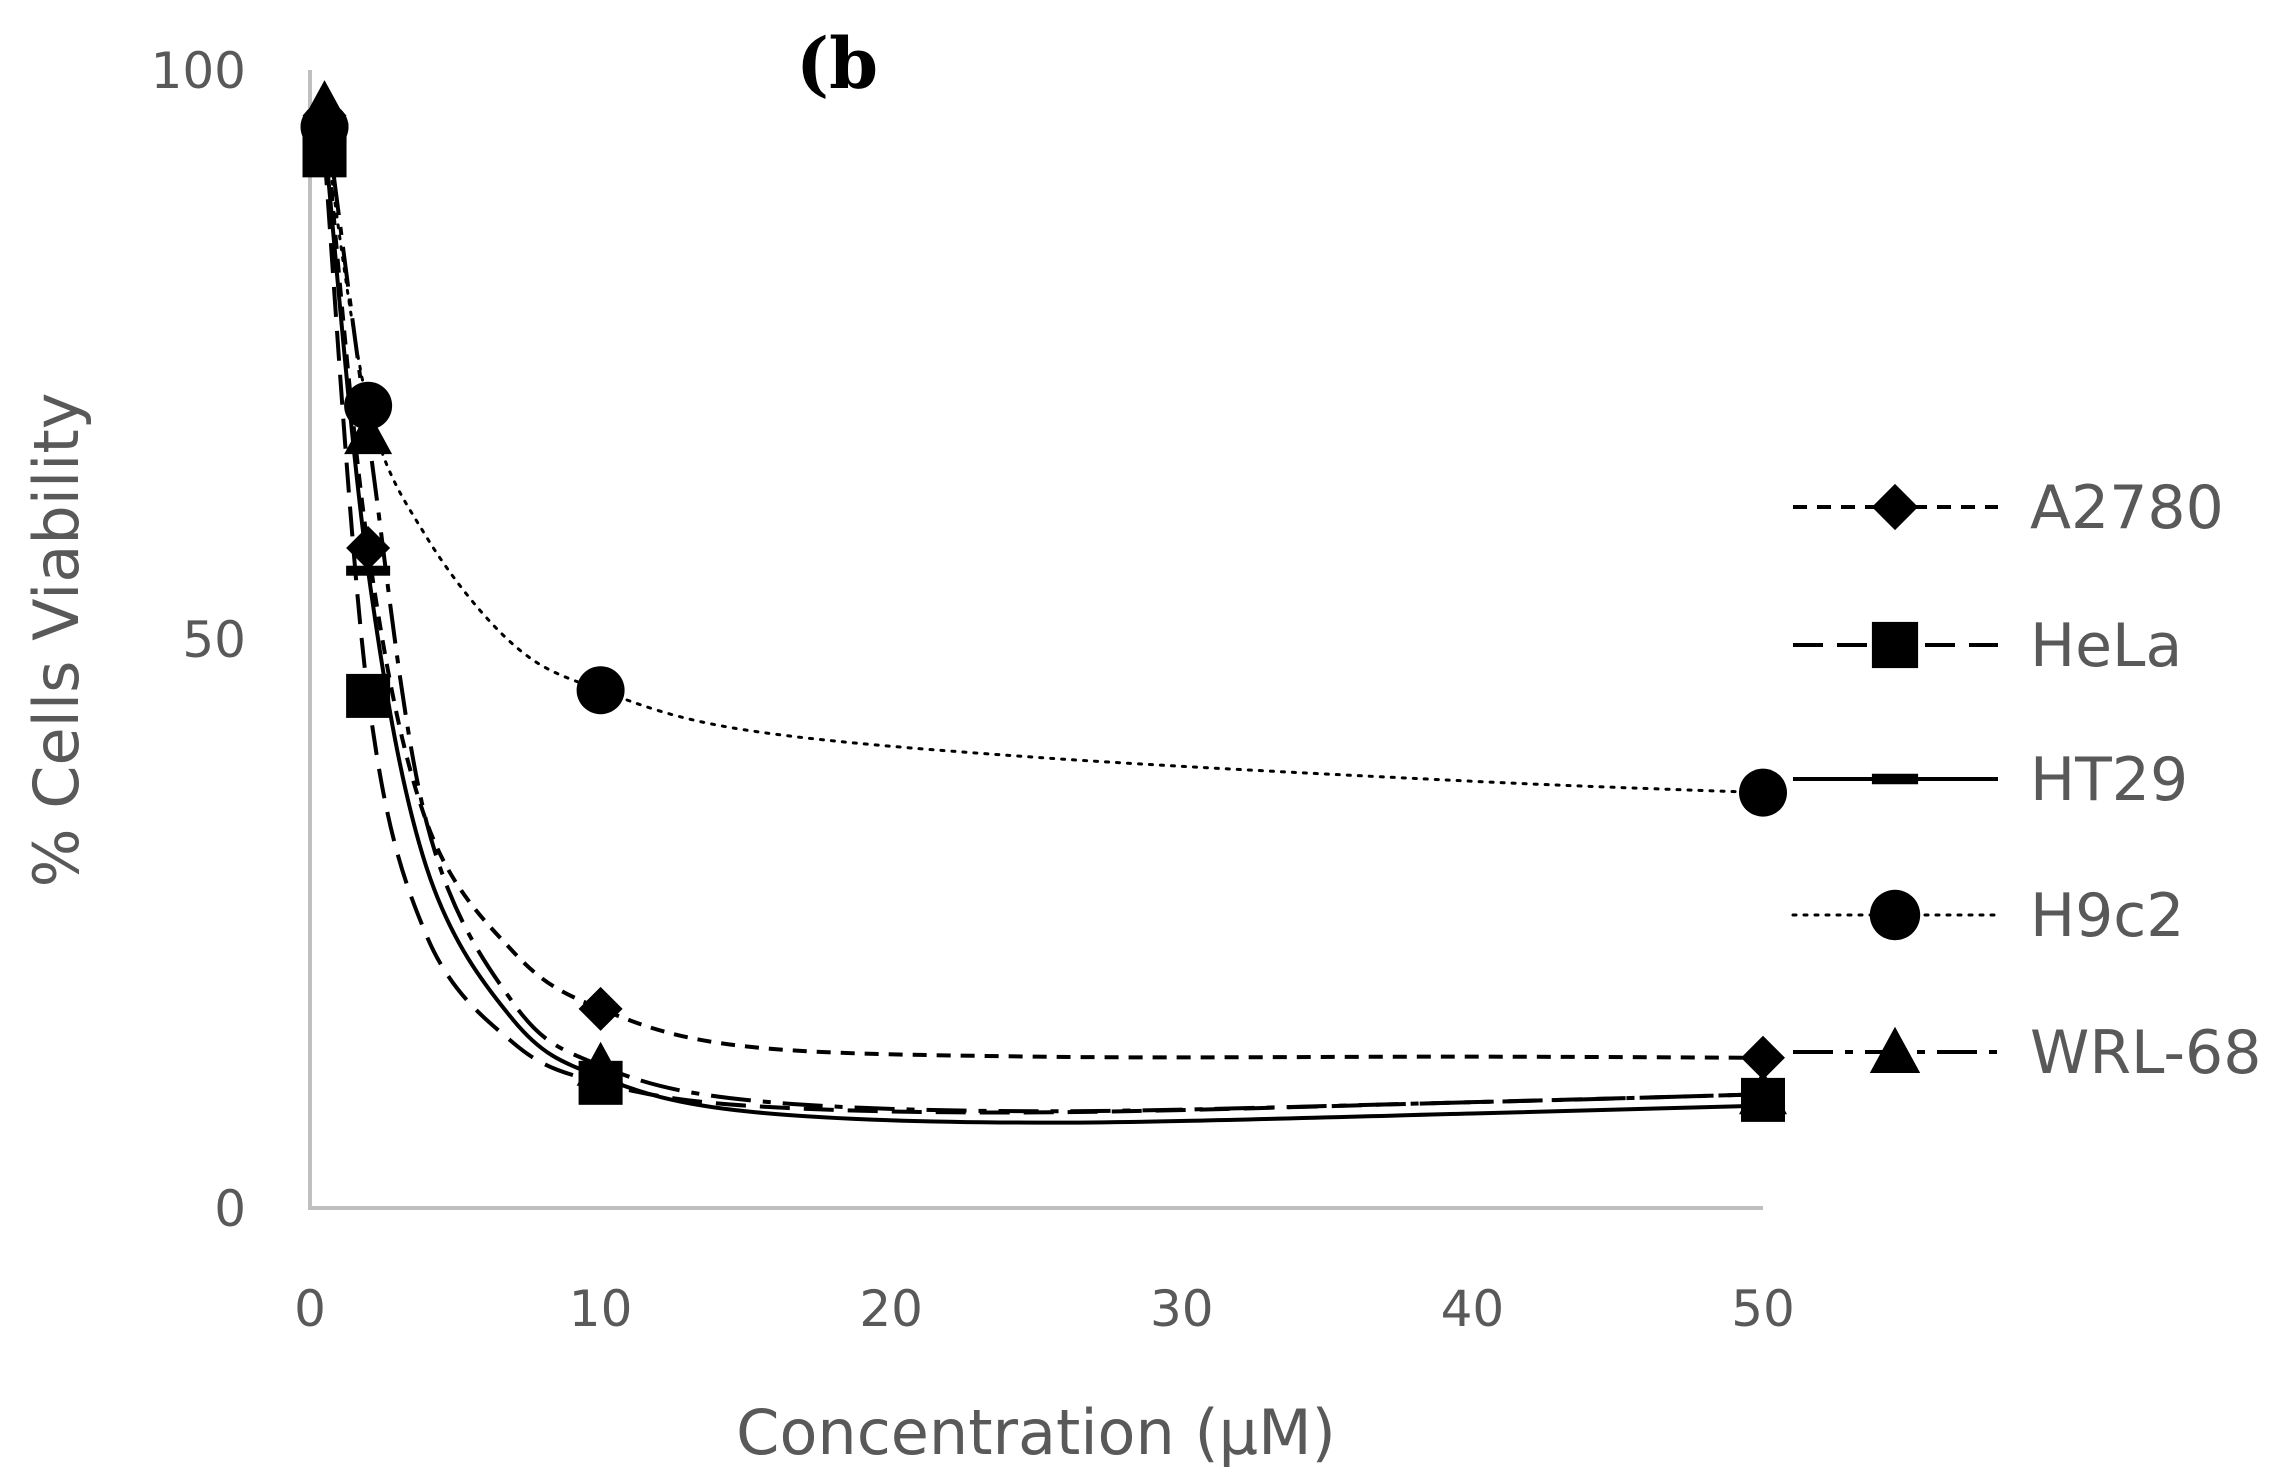 The height and width of the screenshot is (1481, 2278). Describe the element at coordinates (2026, 780) in the screenshot. I see `legend: A2780 HeLa HT29 H9c2 WRL-68` at that location.